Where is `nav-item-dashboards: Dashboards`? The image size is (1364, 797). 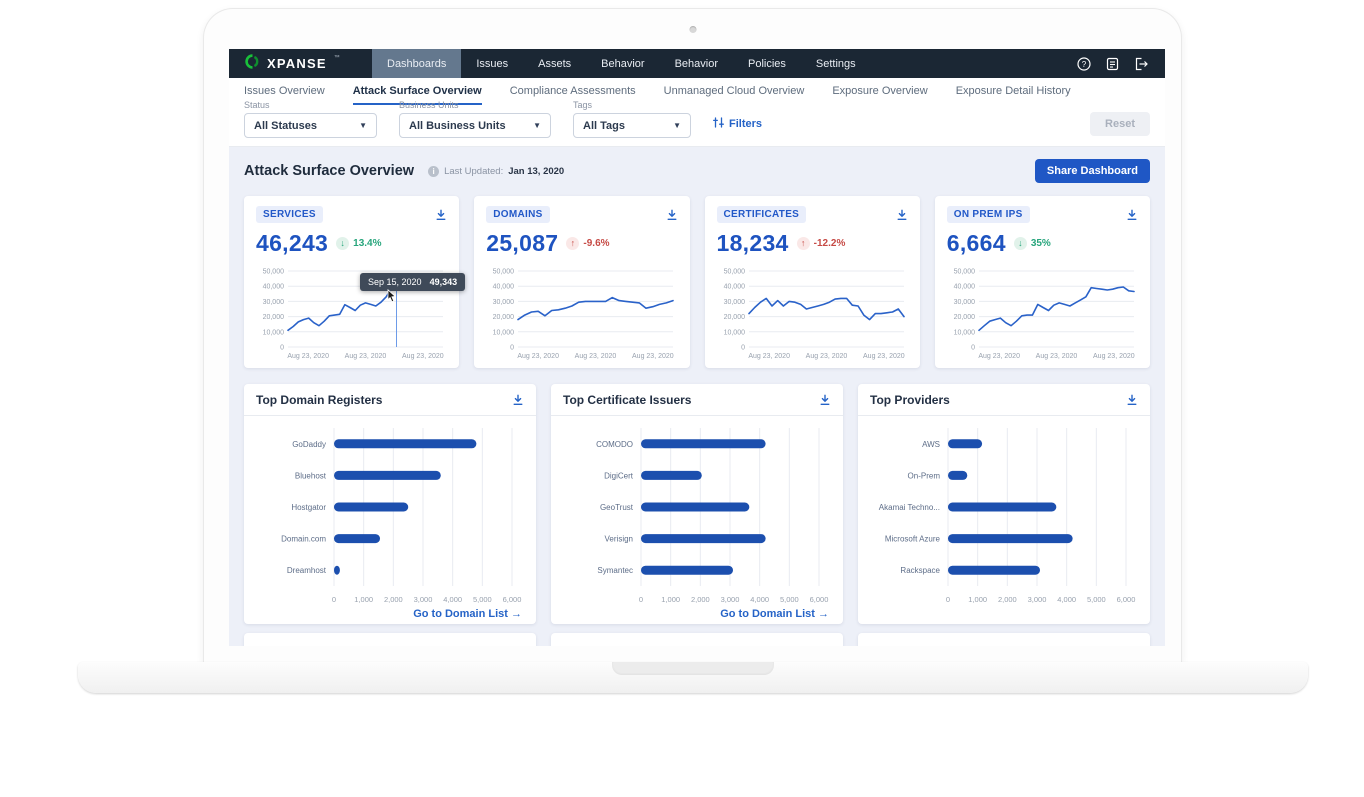
nav-item-dashboards: Dashboards is located at coordinates (417, 63).